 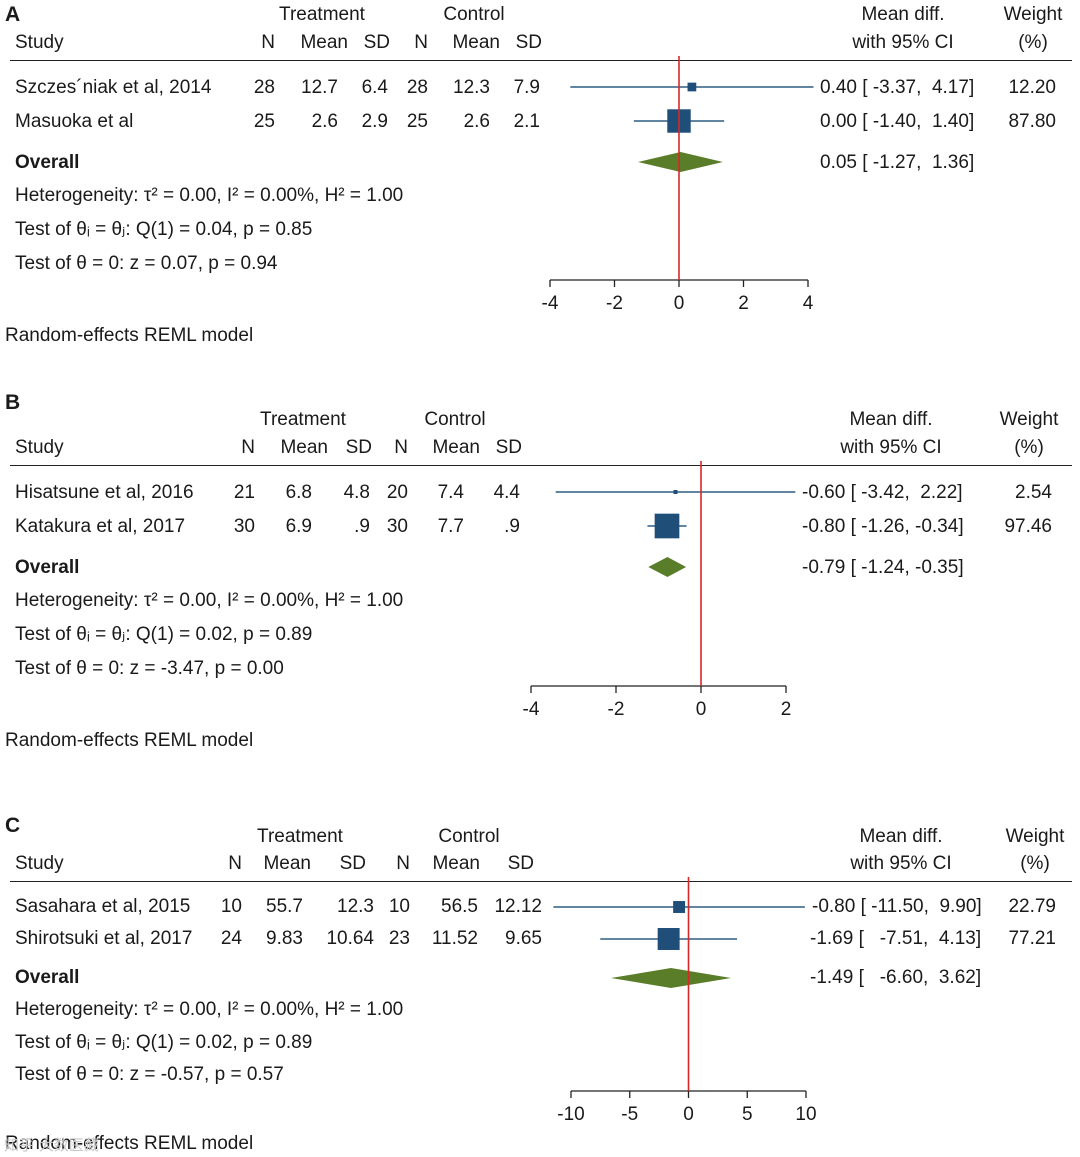 What do you see at coordinates (104, 938) in the screenshot?
I see `study-name: Shirotsuki et al, 2017` at bounding box center [104, 938].